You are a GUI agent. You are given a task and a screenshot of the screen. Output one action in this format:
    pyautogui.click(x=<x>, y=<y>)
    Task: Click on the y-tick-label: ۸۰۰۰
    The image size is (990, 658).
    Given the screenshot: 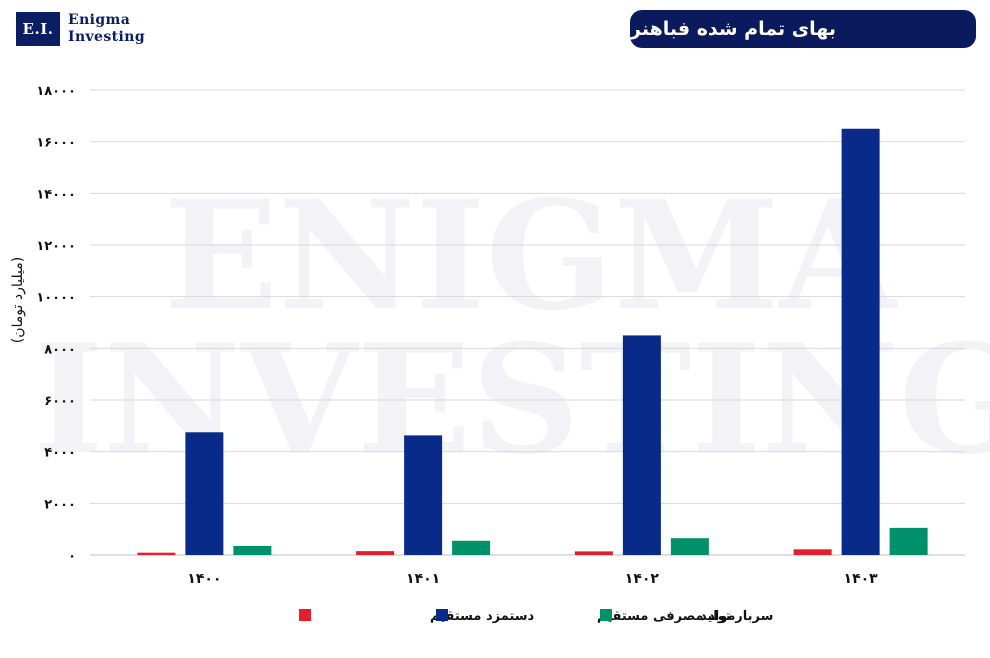 What is the action you would take?
    pyautogui.click(x=60, y=349)
    